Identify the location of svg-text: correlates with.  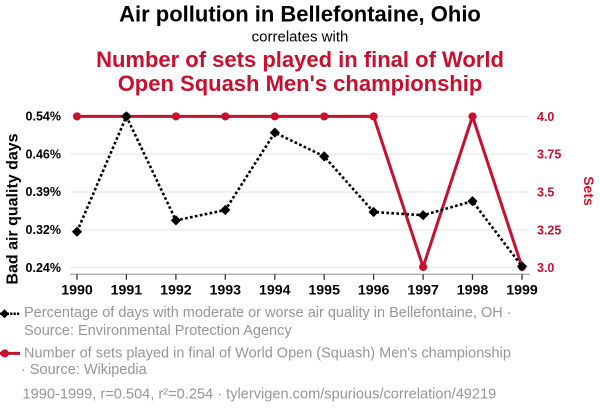
(300, 37).